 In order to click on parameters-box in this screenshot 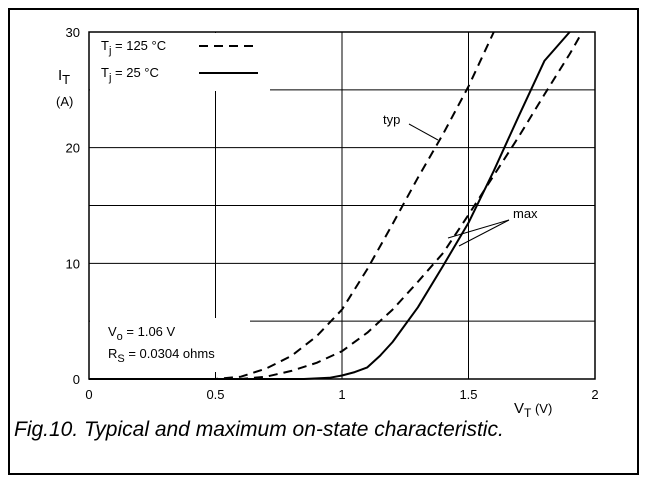, I will do `click(170, 345)`.